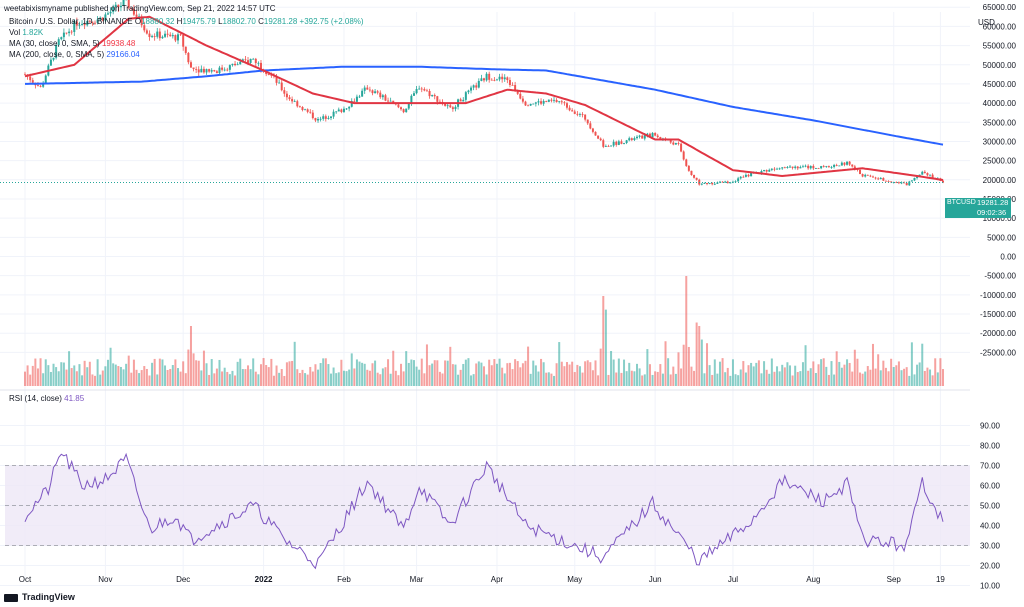 The image size is (1024, 607). I want to click on rsi-label: RSI (14, close), so click(35, 398).